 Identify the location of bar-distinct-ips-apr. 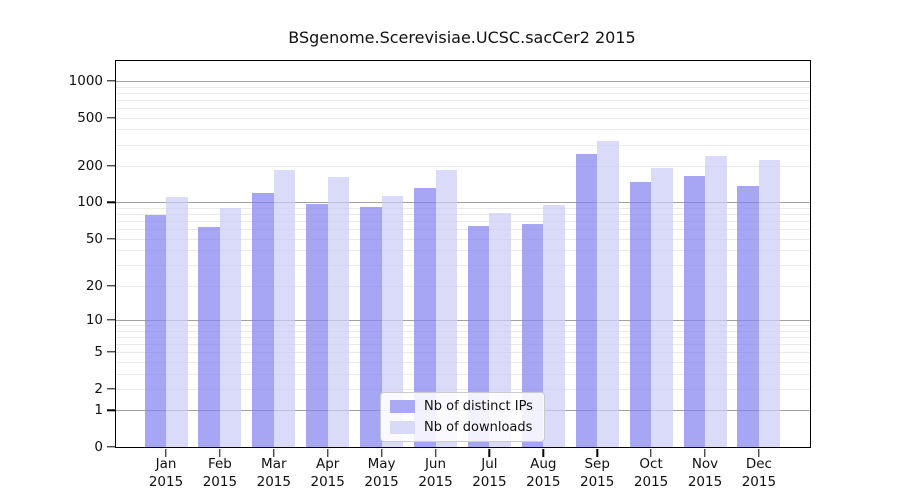
(317, 325).